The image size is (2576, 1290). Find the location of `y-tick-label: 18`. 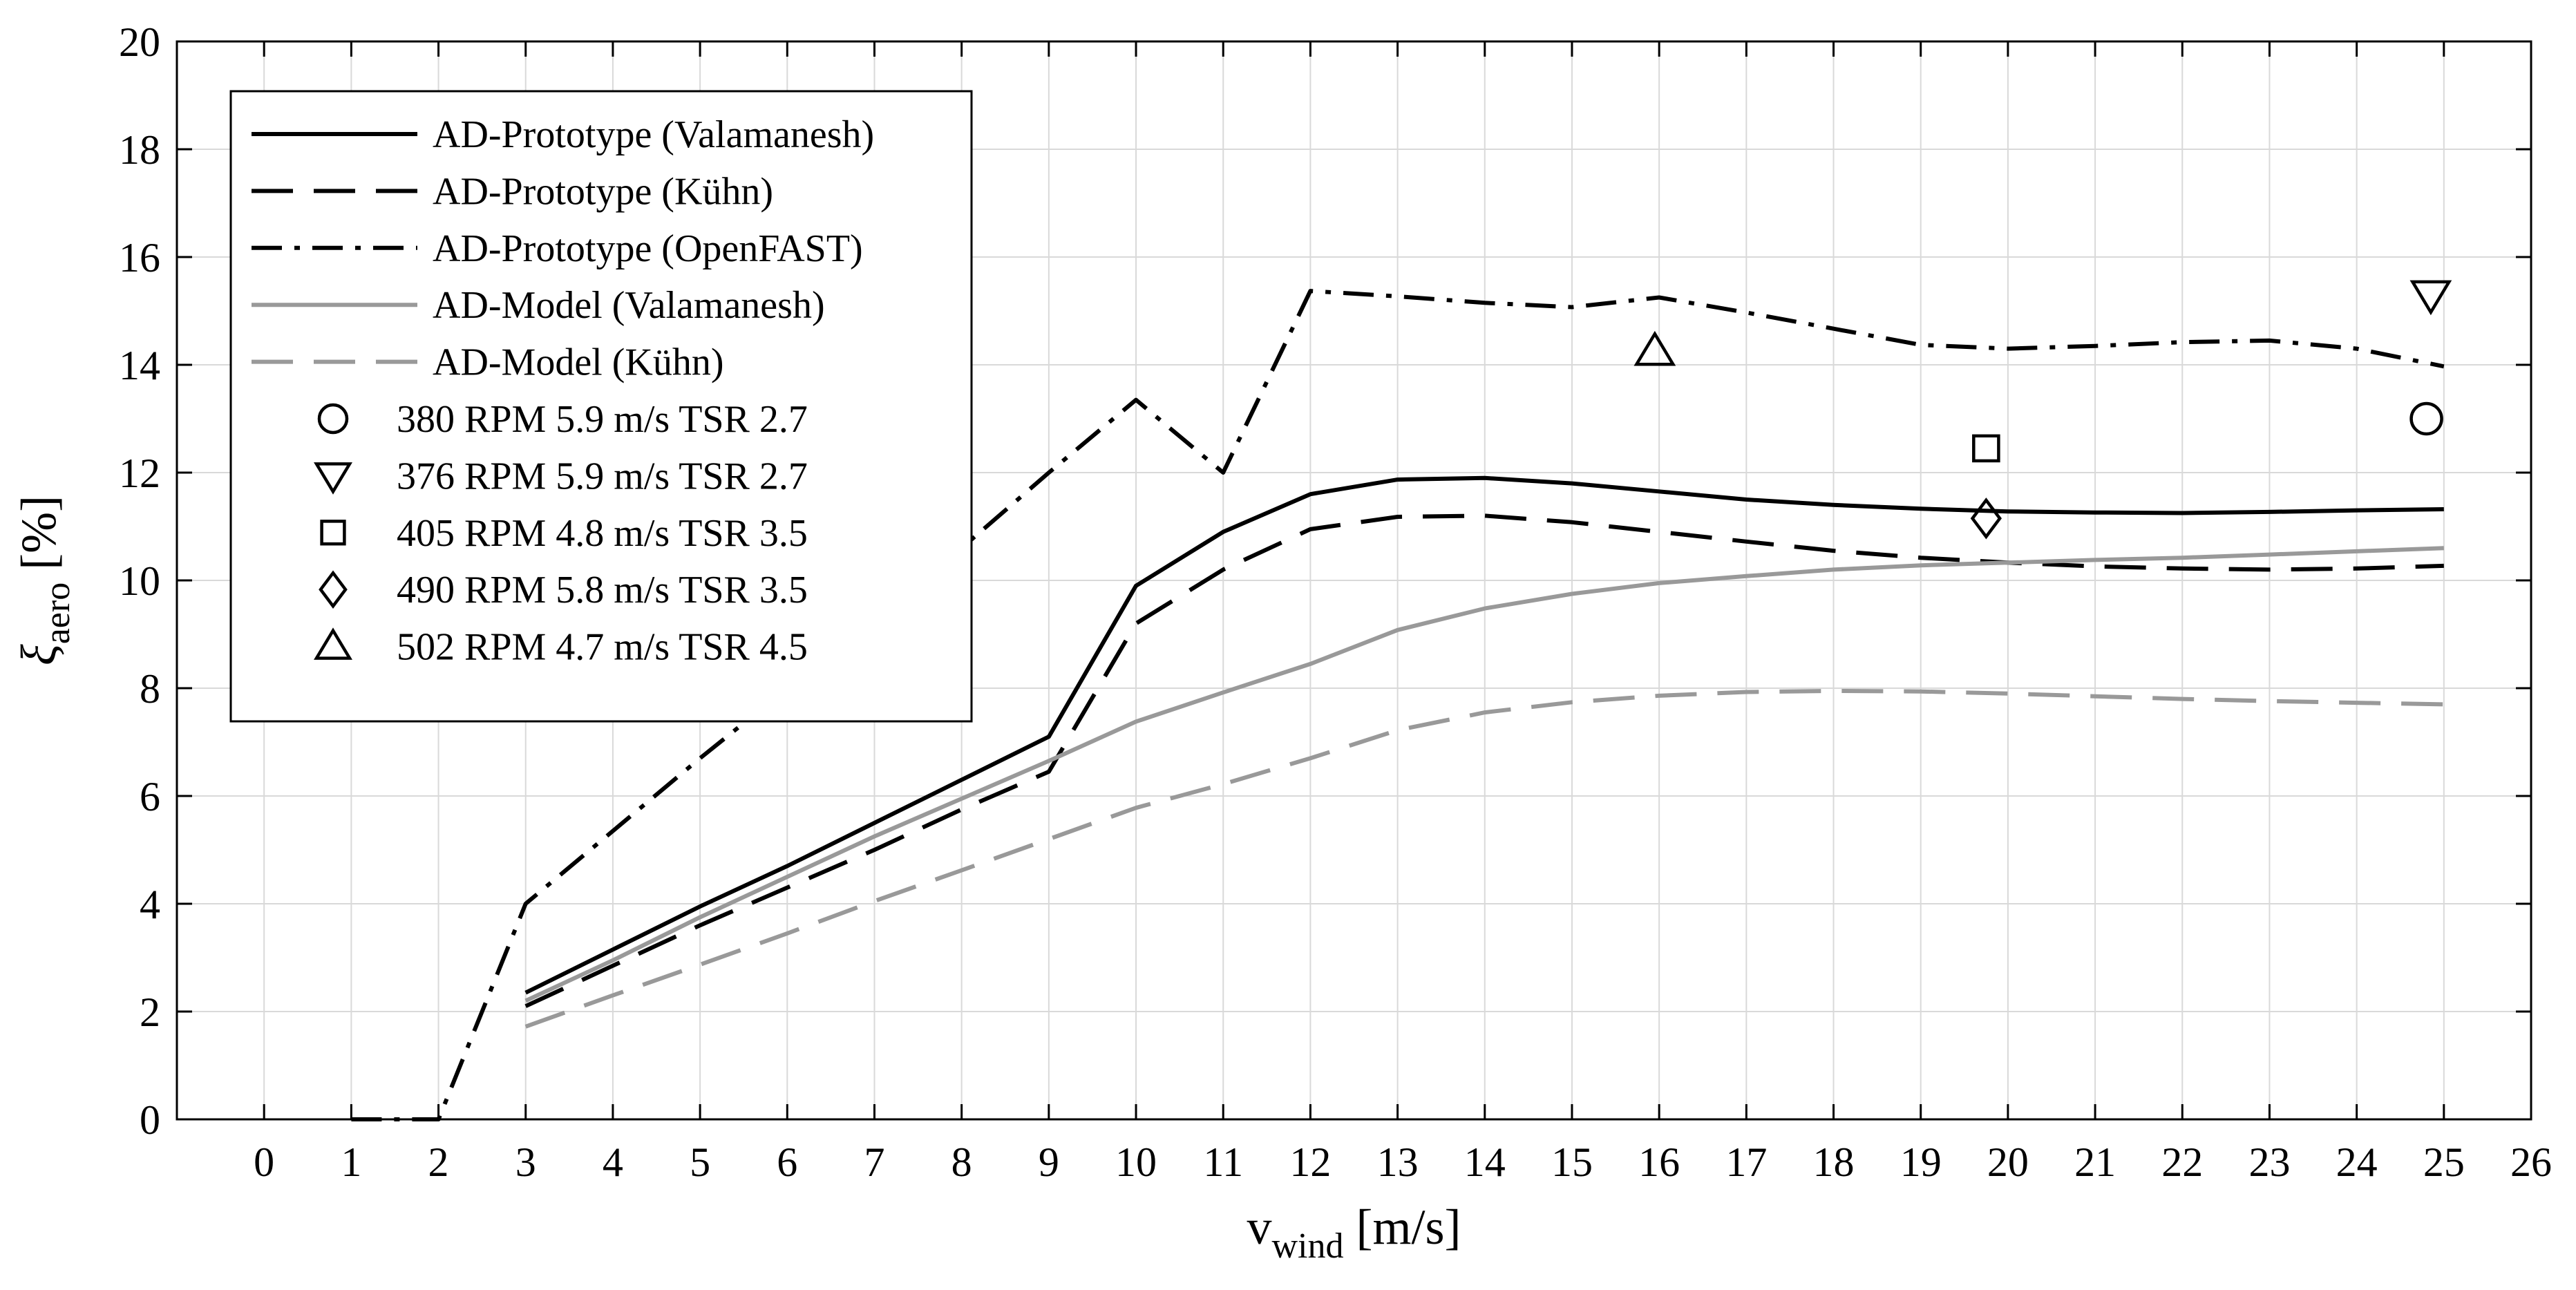

y-tick-label: 18 is located at coordinates (139, 150).